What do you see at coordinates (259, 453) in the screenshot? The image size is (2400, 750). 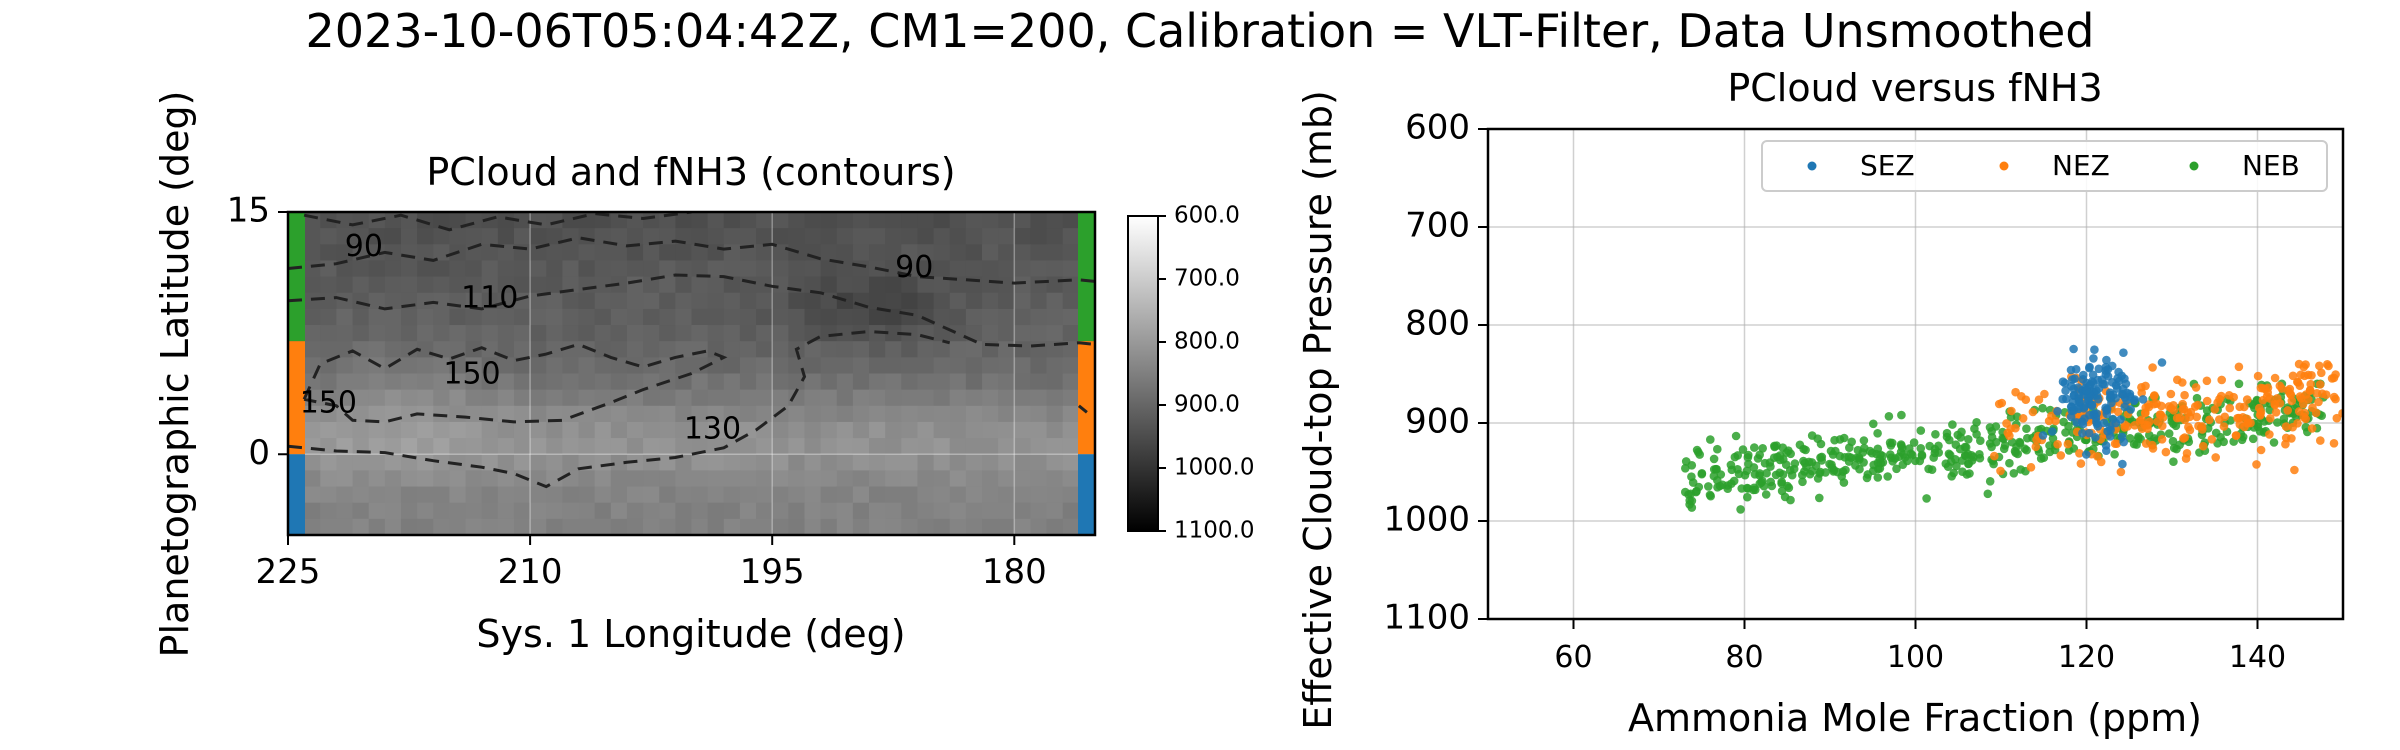 I see `heatmap-y-tick-label: 0` at bounding box center [259, 453].